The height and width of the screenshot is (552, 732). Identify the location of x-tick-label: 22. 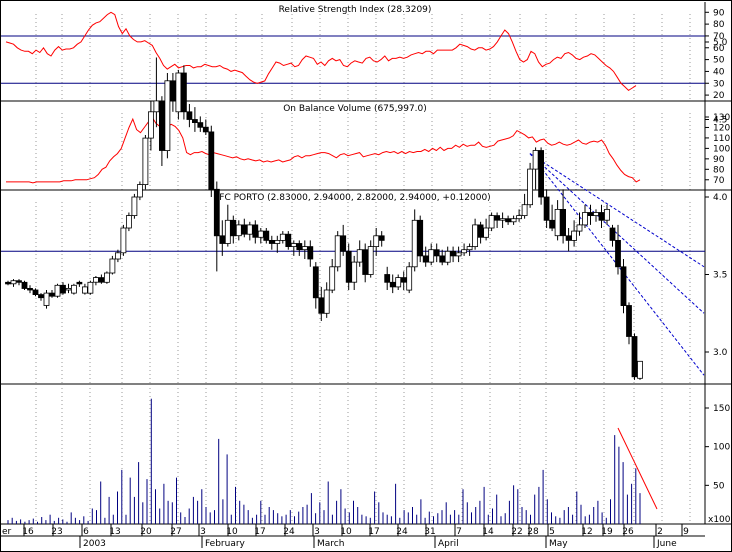
(516, 532).